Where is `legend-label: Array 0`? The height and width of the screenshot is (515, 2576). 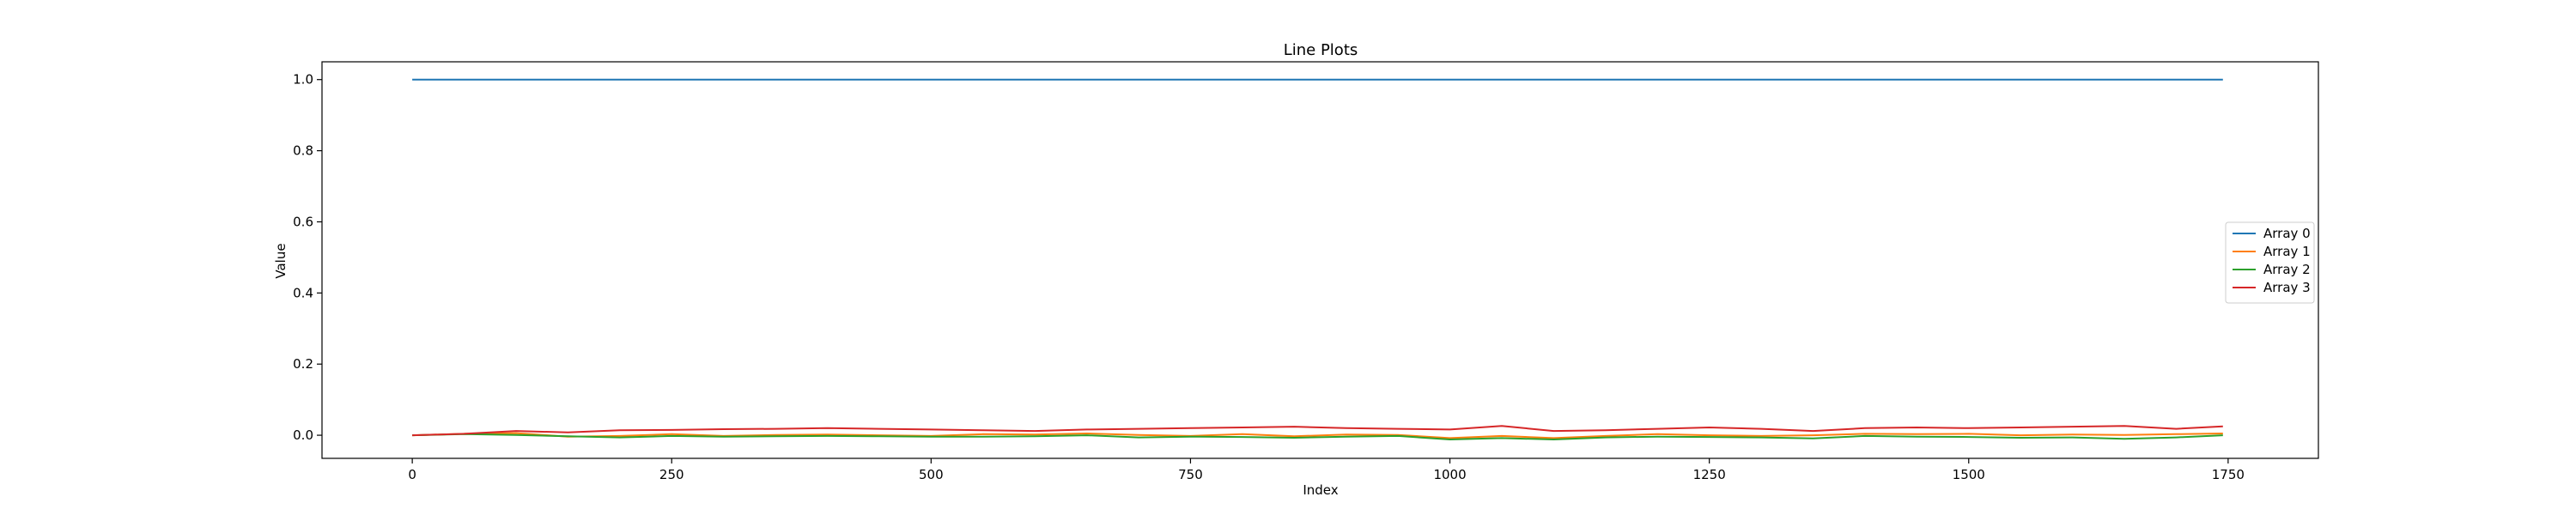 legend-label: Array 0 is located at coordinates (2287, 233).